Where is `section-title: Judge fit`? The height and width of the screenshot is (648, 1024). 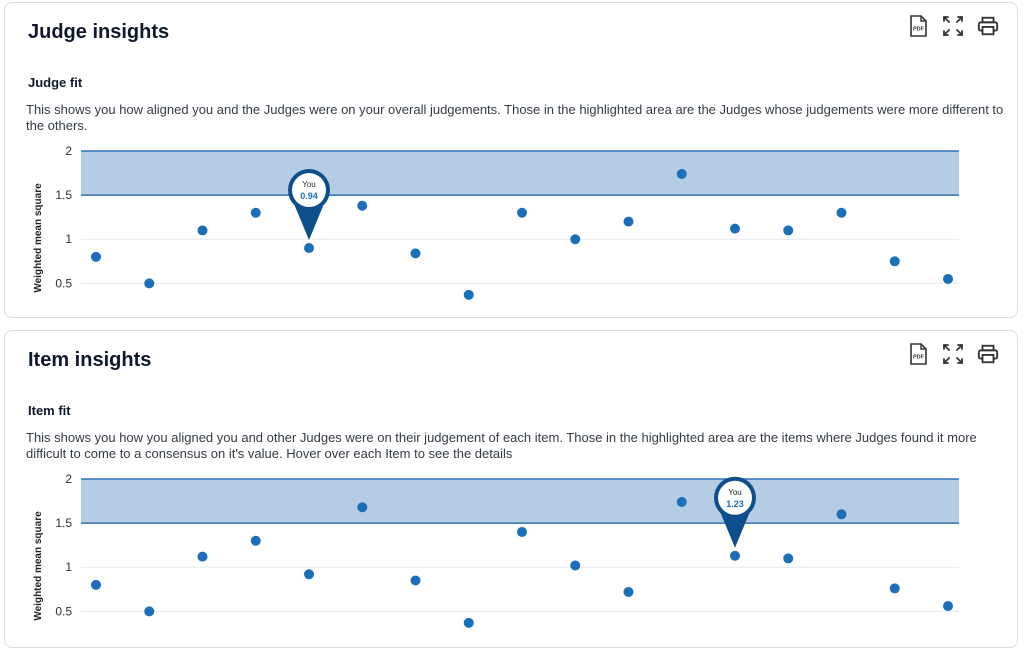
section-title: Judge fit is located at coordinates (55, 82).